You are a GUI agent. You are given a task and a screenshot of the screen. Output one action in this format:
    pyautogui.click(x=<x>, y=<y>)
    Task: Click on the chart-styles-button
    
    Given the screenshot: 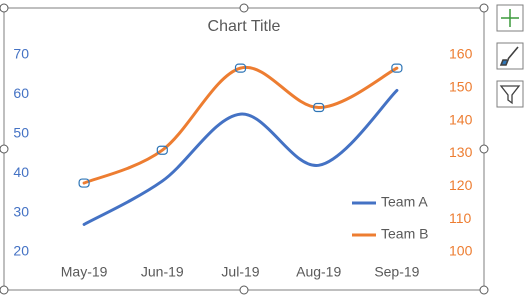 What is the action you would take?
    pyautogui.click(x=510, y=56)
    